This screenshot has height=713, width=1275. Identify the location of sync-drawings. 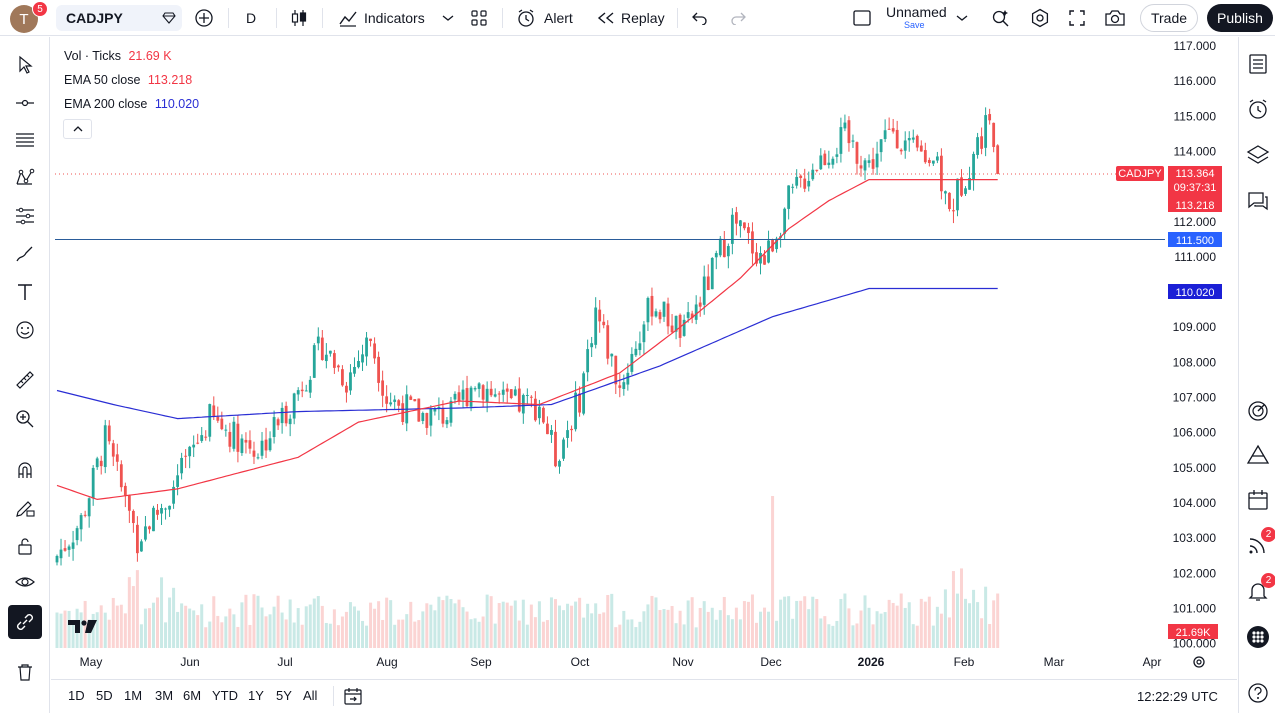
(25, 622).